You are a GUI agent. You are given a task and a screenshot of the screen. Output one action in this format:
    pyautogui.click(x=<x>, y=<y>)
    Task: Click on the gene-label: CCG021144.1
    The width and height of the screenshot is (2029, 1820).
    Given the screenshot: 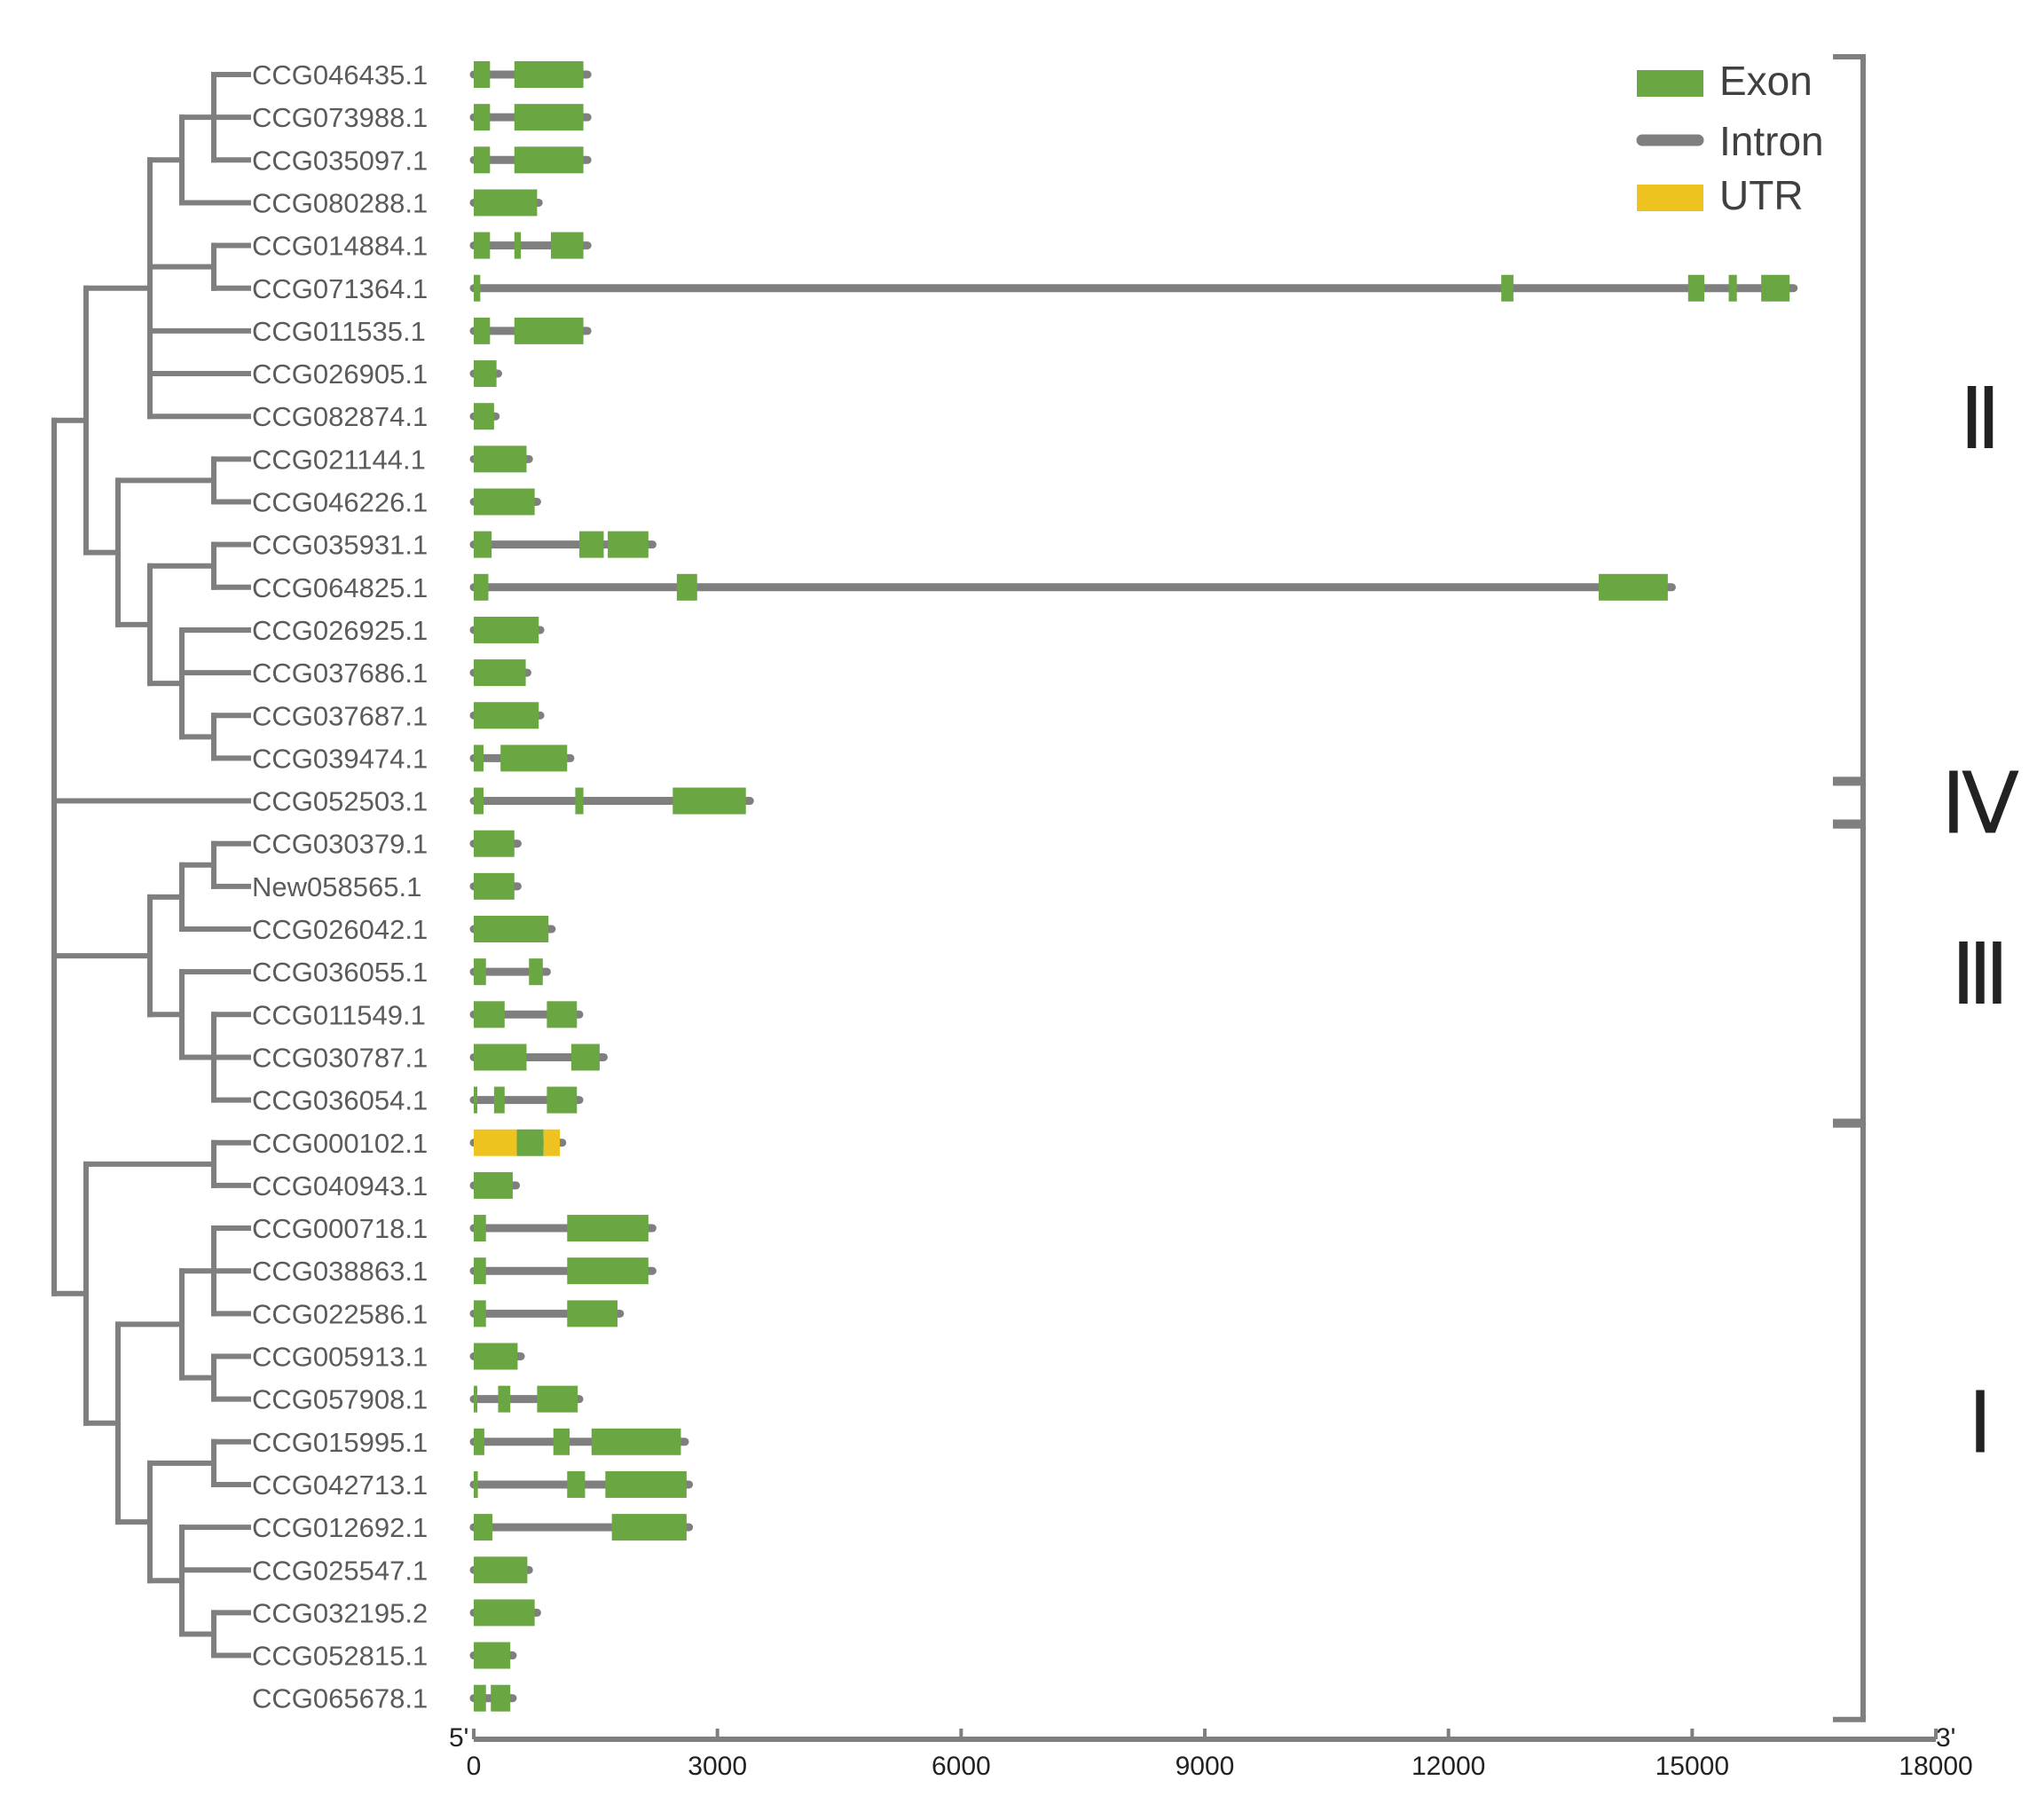 What is the action you would take?
    pyautogui.click(x=339, y=459)
    